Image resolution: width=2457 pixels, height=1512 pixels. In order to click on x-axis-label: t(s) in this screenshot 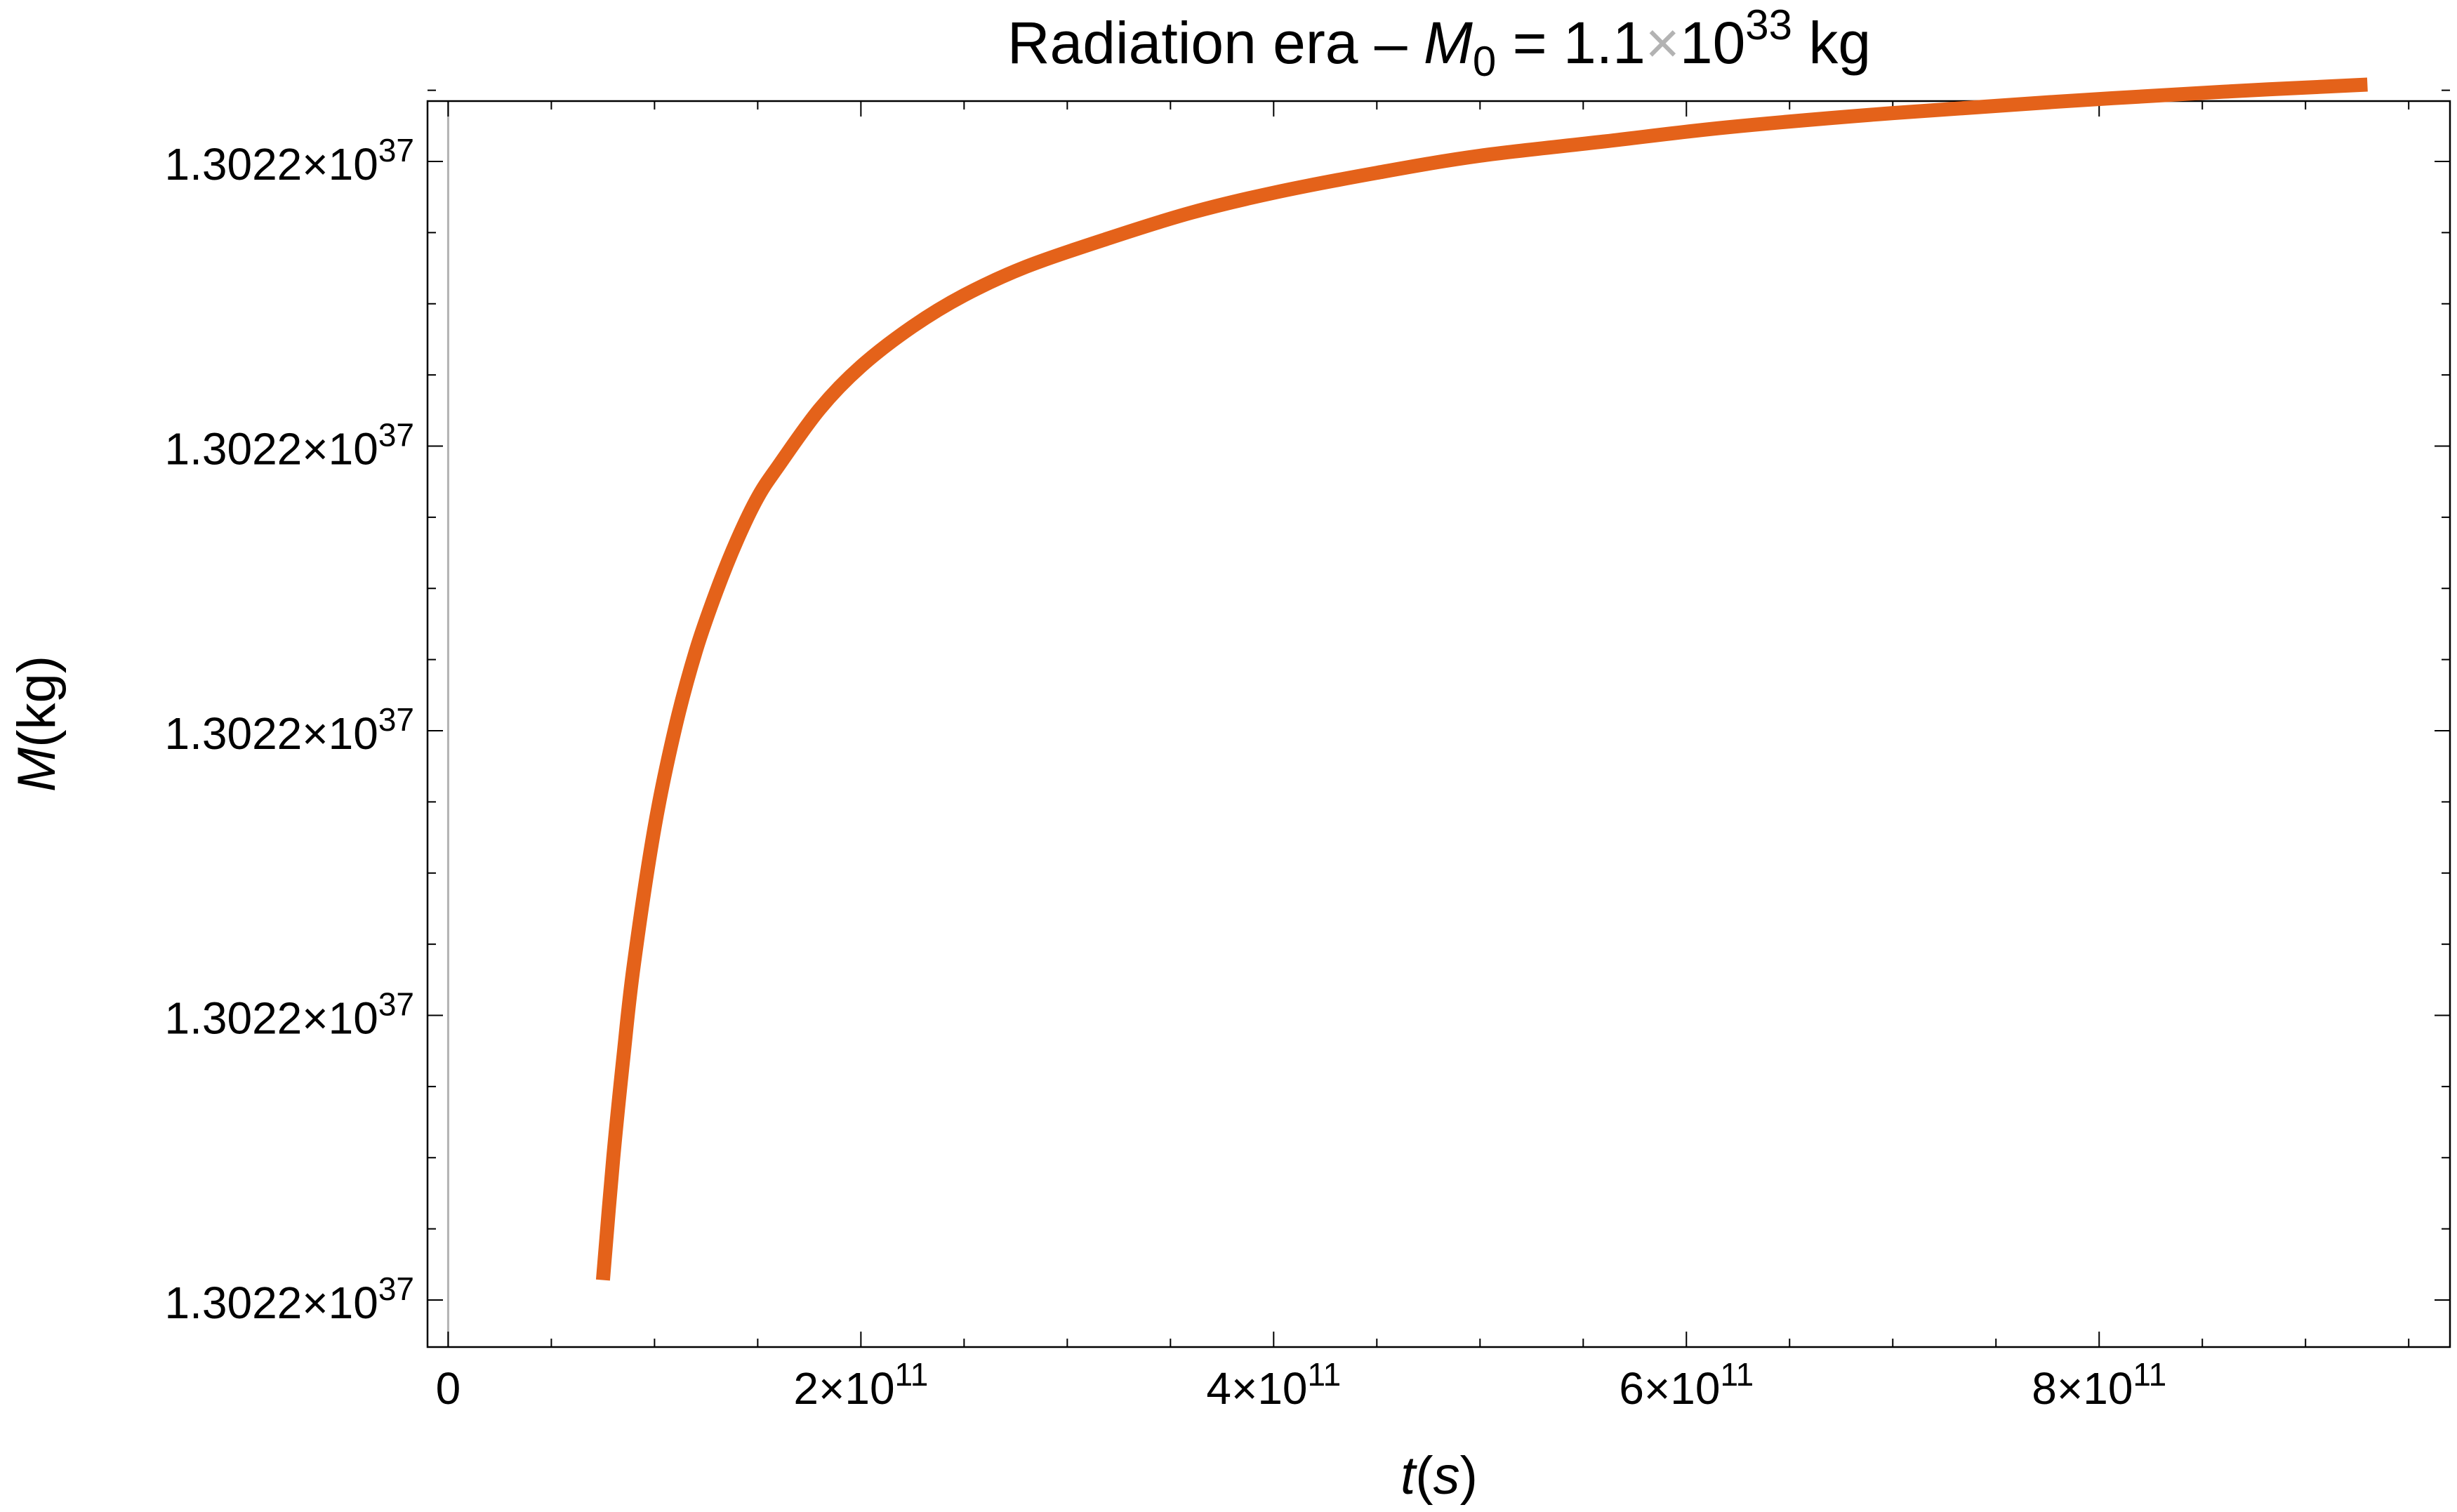, I will do `click(1439, 1476)`.